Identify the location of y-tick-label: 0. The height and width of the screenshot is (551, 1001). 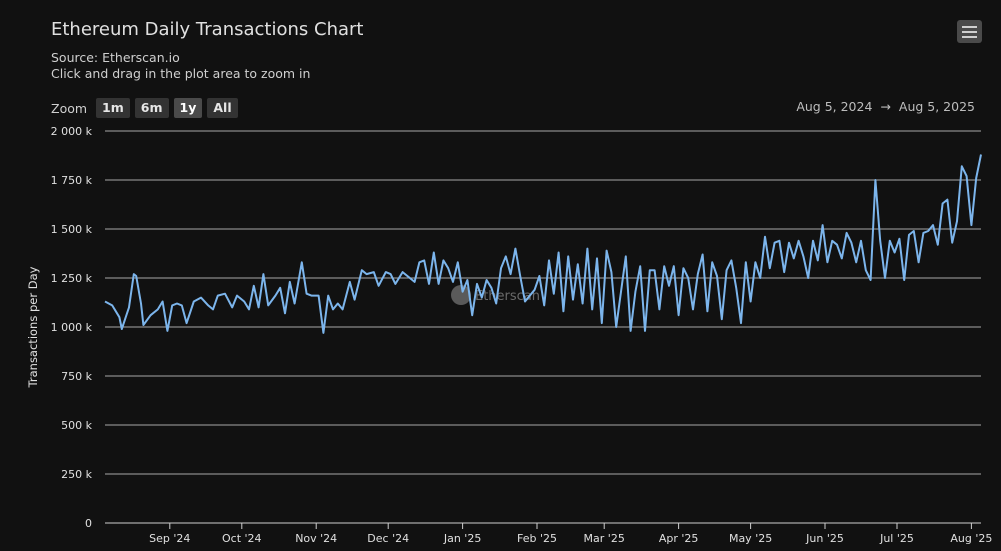
(88, 523).